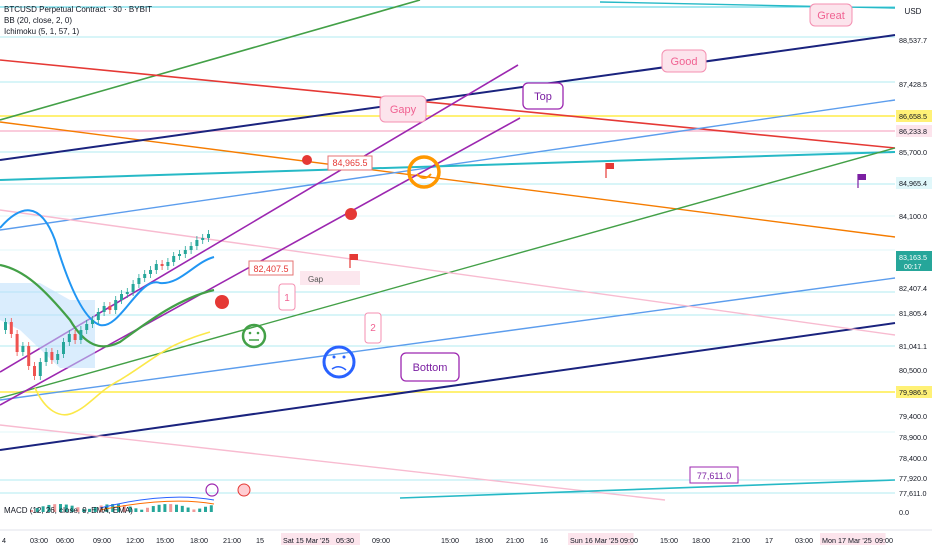 The height and width of the screenshot is (550, 932). What do you see at coordinates (38, 20) in the screenshot?
I see `bb-legend: BB (20, close, 2, 0)` at bounding box center [38, 20].